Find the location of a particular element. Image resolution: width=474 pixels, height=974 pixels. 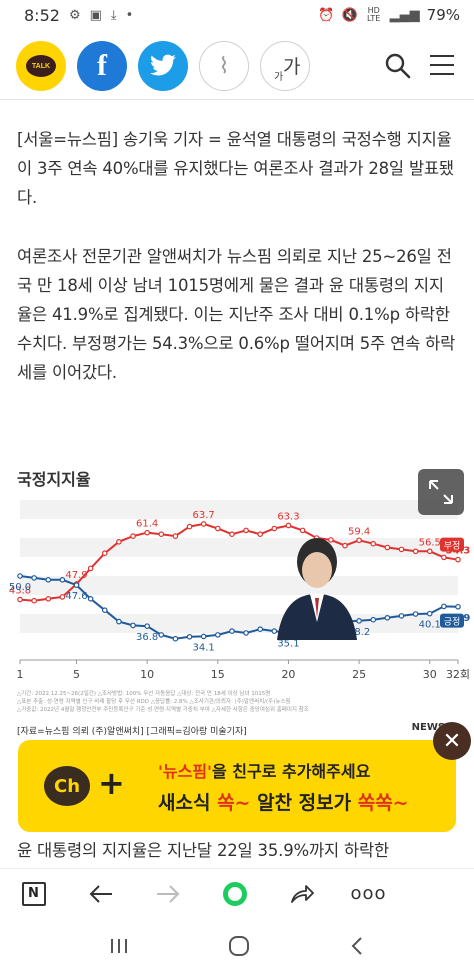

president-photo-face is located at coordinates (317, 570).